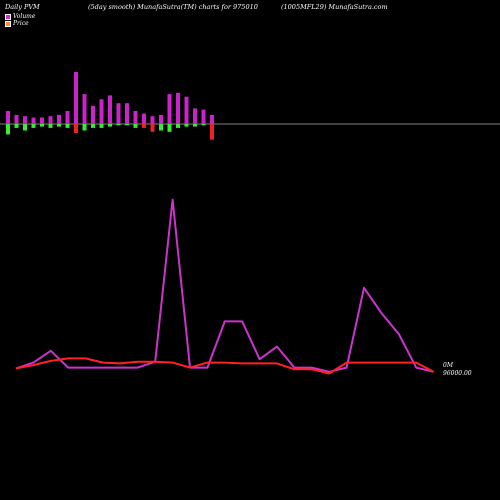  I want to click on legend-volume: Volume, so click(20, 16).